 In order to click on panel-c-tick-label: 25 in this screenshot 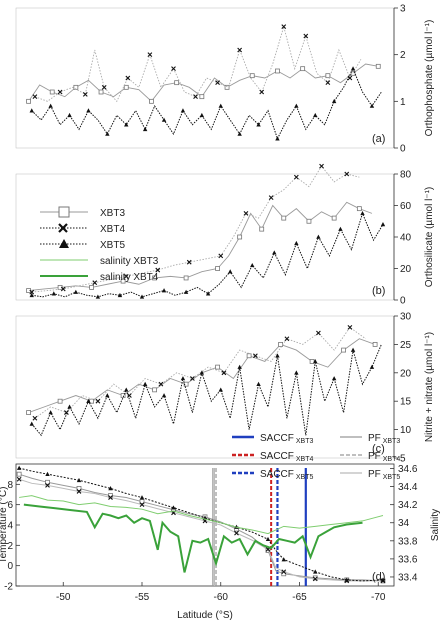, I will do `click(406, 345)`.